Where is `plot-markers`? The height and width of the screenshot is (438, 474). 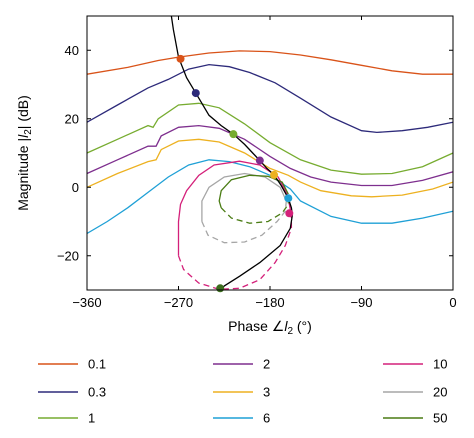 plot-markers is located at coordinates (235, 173).